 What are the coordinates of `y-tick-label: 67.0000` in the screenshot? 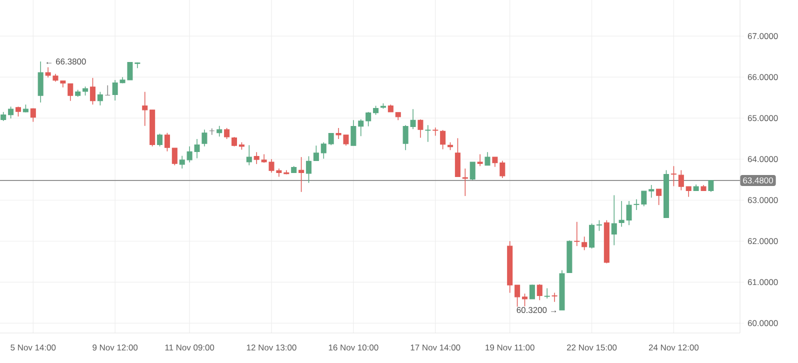 It's located at (763, 36).